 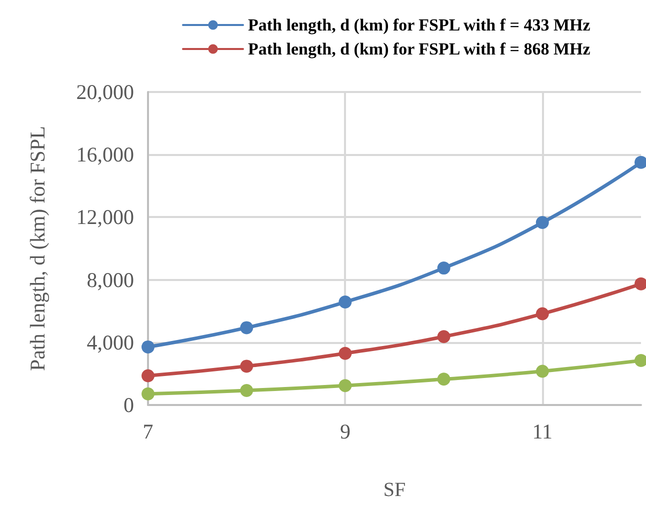 What do you see at coordinates (148, 432) in the screenshot?
I see `x-tick-label: 7` at bounding box center [148, 432].